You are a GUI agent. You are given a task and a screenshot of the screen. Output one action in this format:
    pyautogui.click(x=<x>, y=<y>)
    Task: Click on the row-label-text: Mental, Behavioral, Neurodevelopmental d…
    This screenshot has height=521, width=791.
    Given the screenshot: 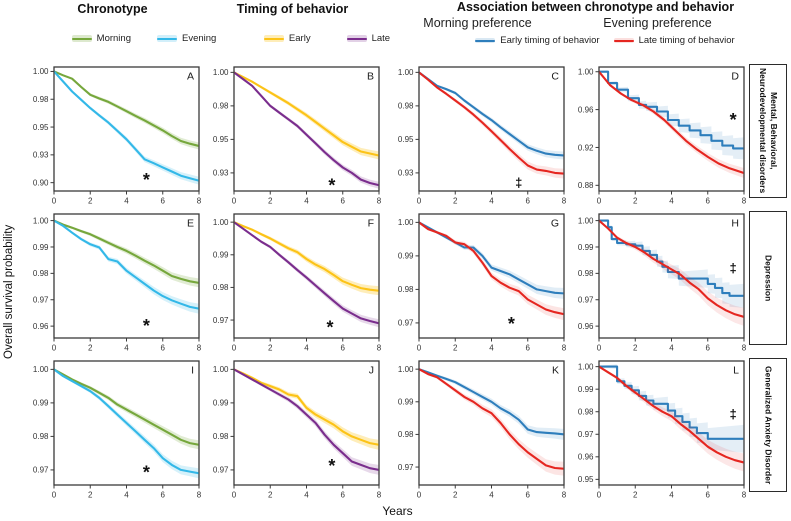 What is the action you would take?
    pyautogui.click(x=769, y=131)
    